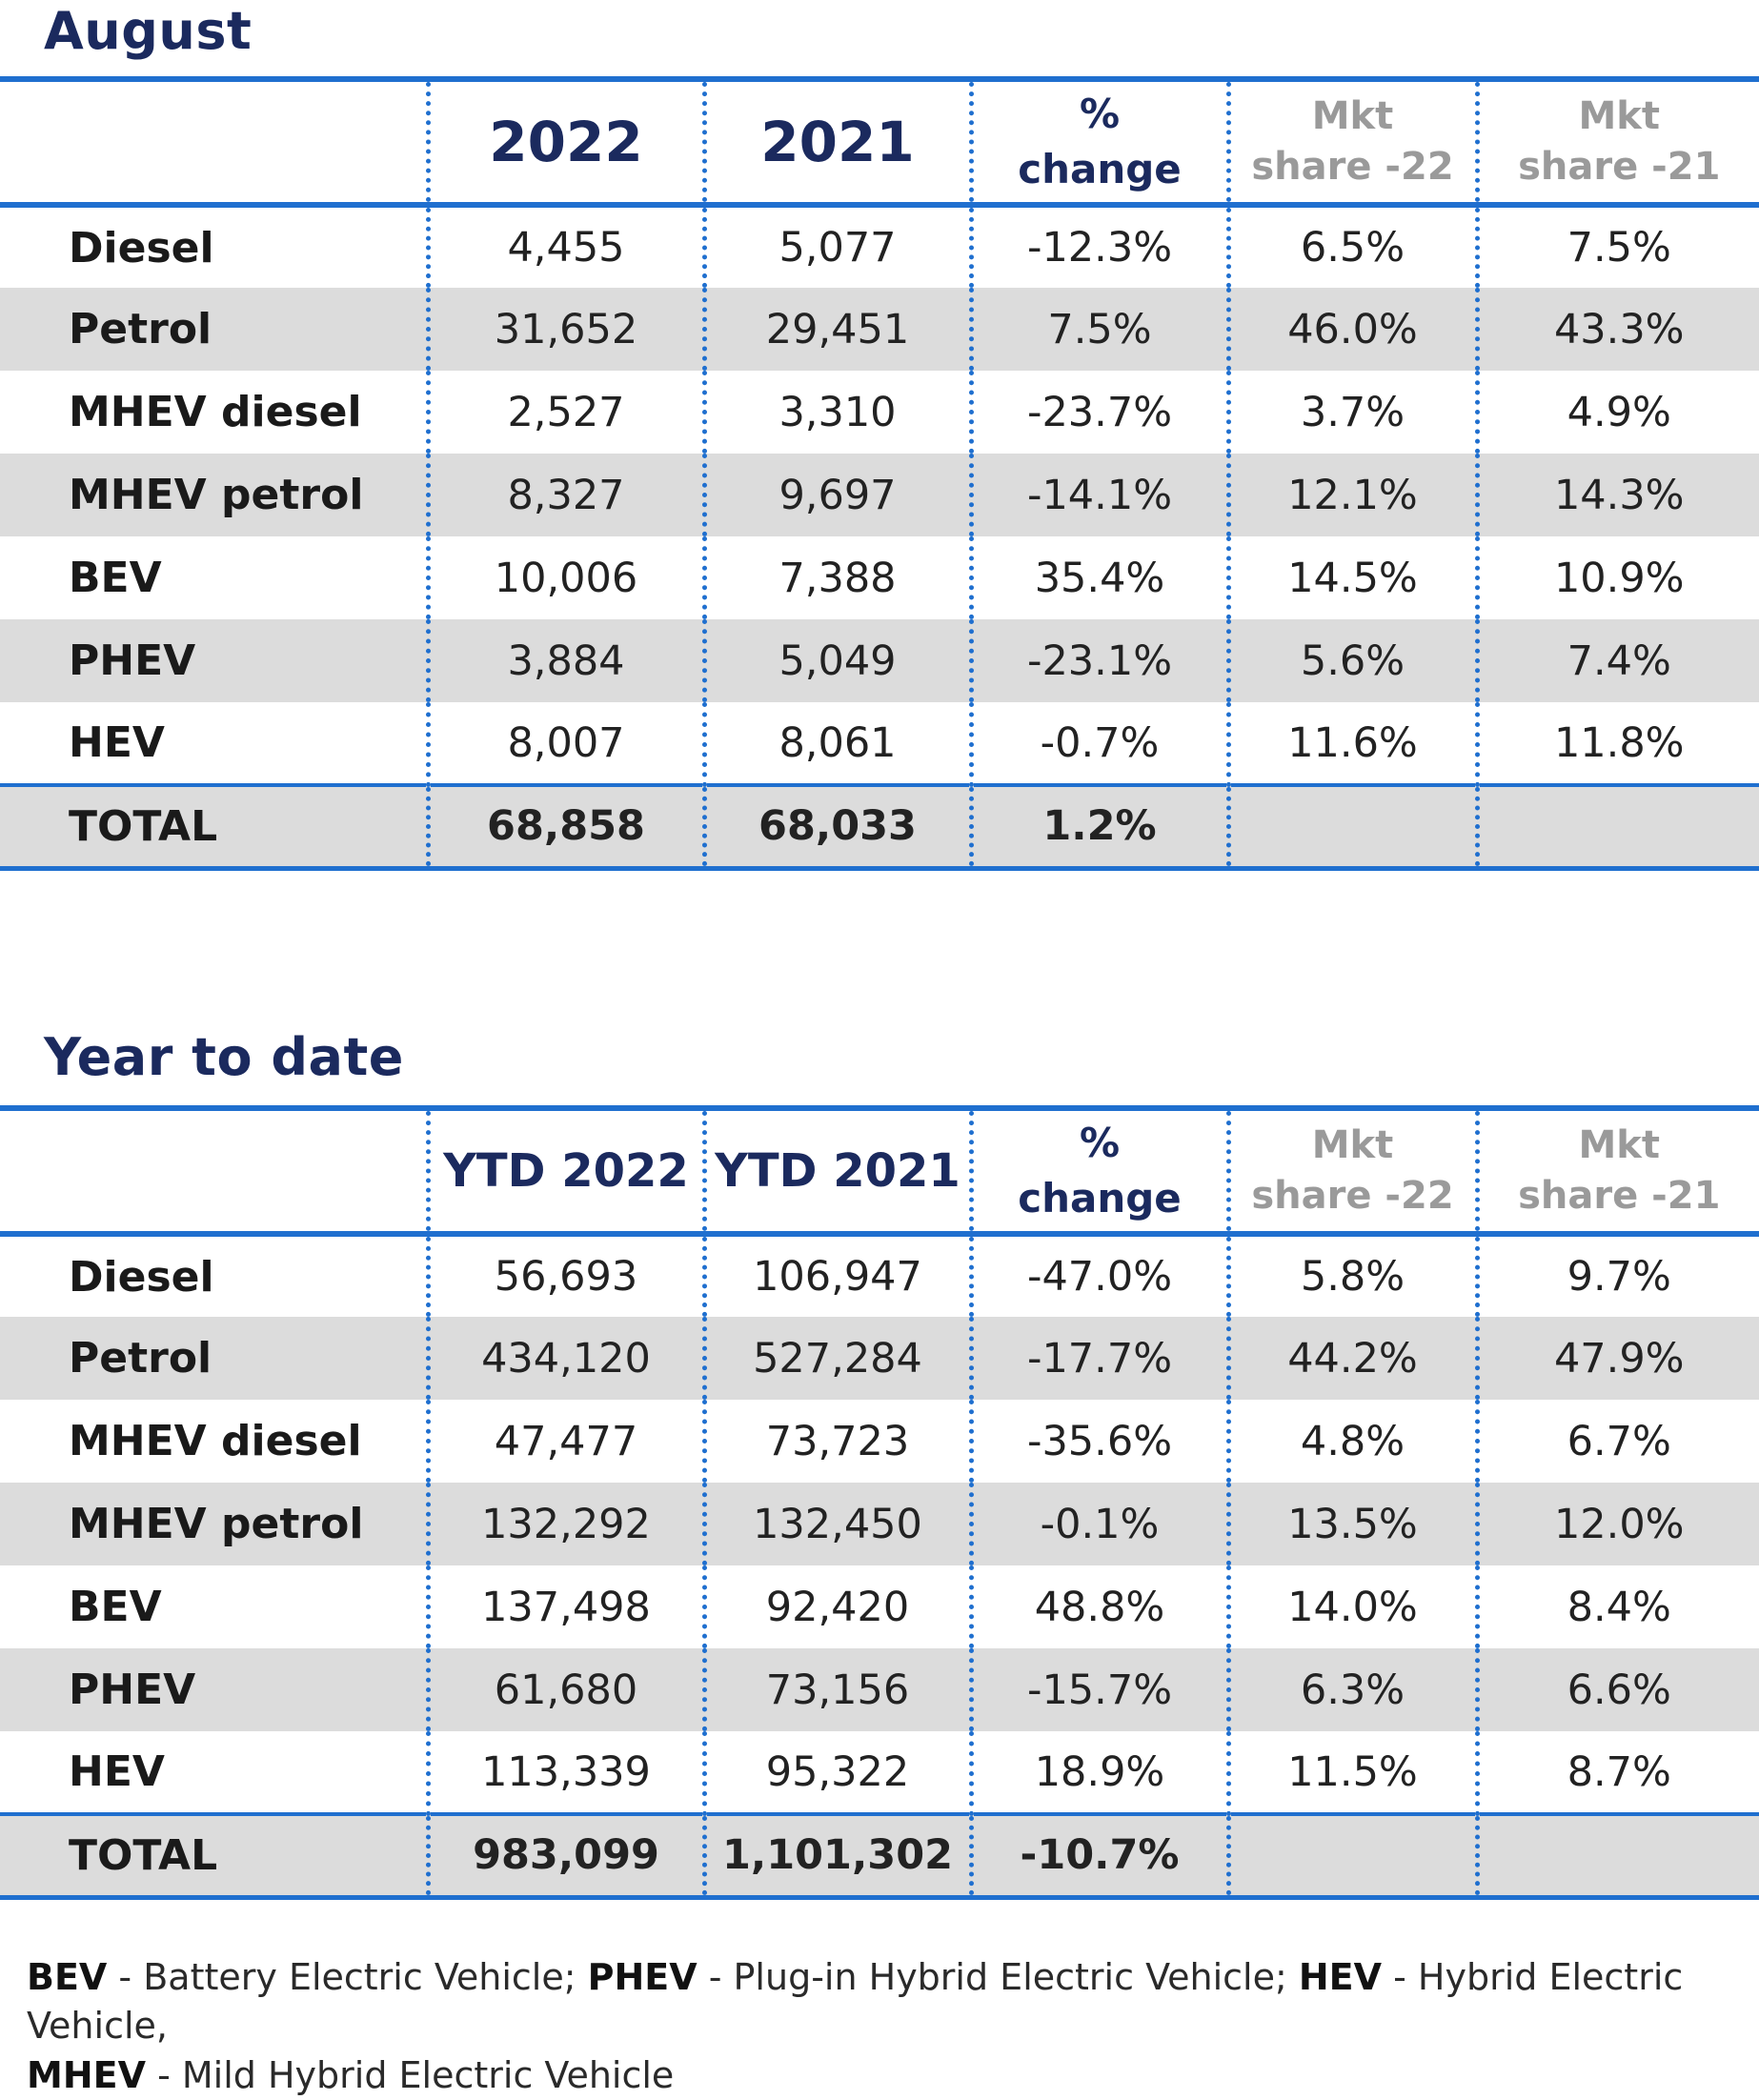 The width and height of the screenshot is (1759, 2100). I want to click on total-row: TOTAL 68,858 68,033 1.2%, so click(880, 827).